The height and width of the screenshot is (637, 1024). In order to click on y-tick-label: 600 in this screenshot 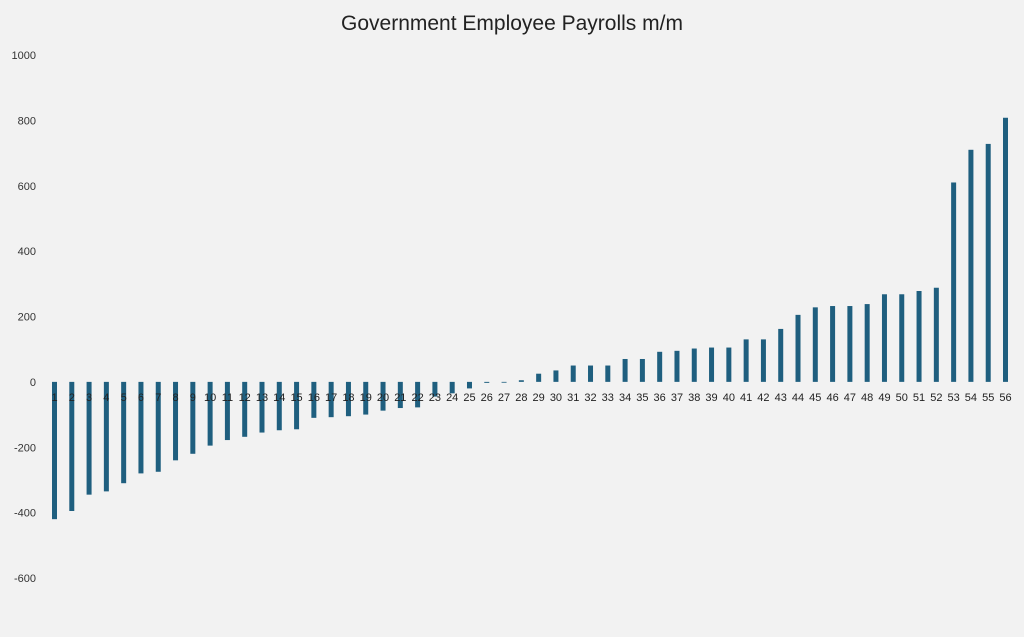, I will do `click(27, 187)`.